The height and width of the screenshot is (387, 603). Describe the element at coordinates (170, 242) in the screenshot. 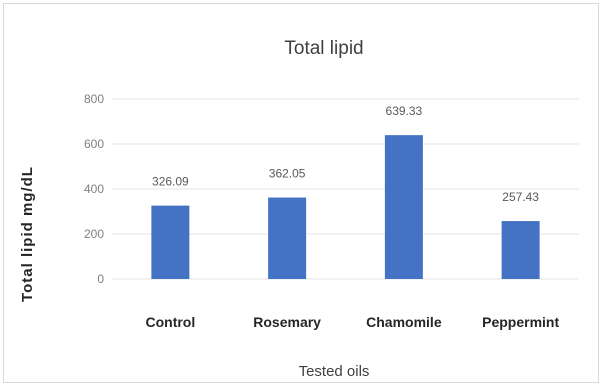

I see `bar-control` at that location.